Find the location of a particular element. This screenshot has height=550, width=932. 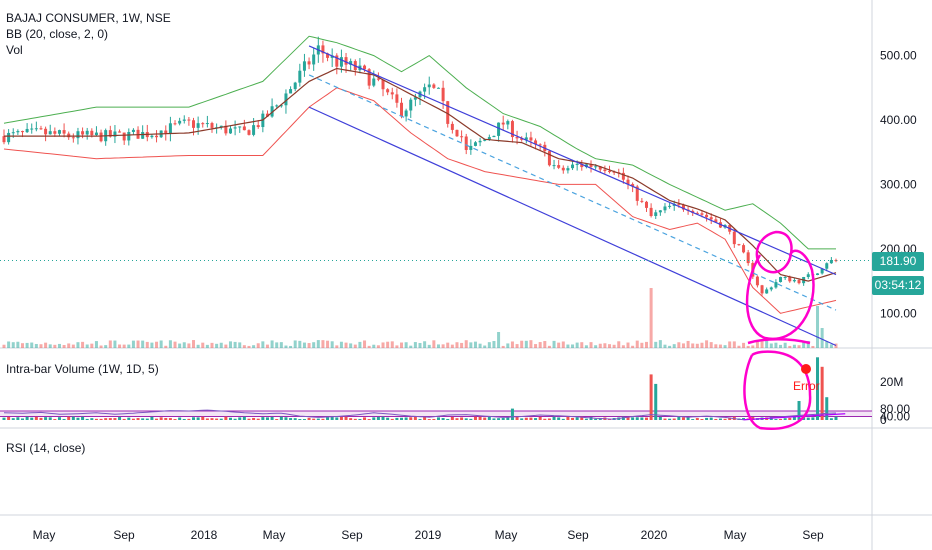

legend-rsi: RSI (14, close) is located at coordinates (46, 448).